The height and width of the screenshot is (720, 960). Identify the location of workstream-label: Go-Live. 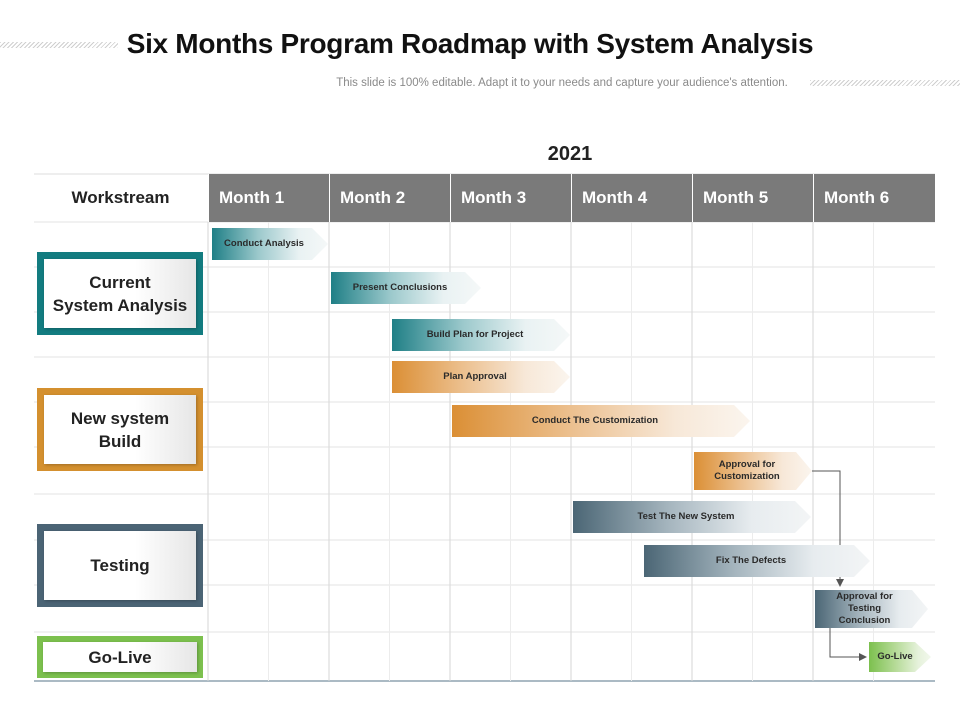
(120, 657).